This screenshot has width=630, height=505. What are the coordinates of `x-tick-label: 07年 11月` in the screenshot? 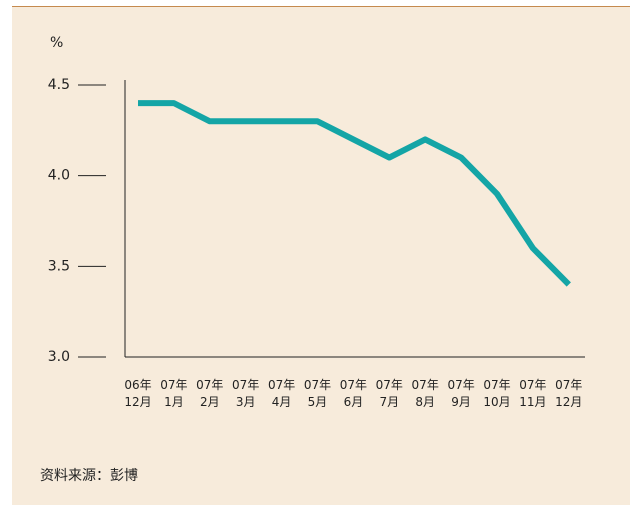 It's located at (533, 393).